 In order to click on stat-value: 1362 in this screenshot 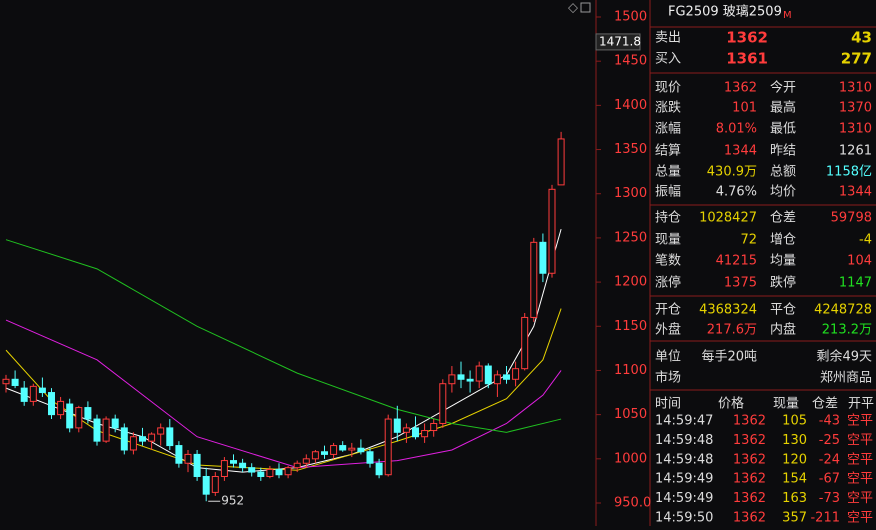, I will do `click(740, 88)`.